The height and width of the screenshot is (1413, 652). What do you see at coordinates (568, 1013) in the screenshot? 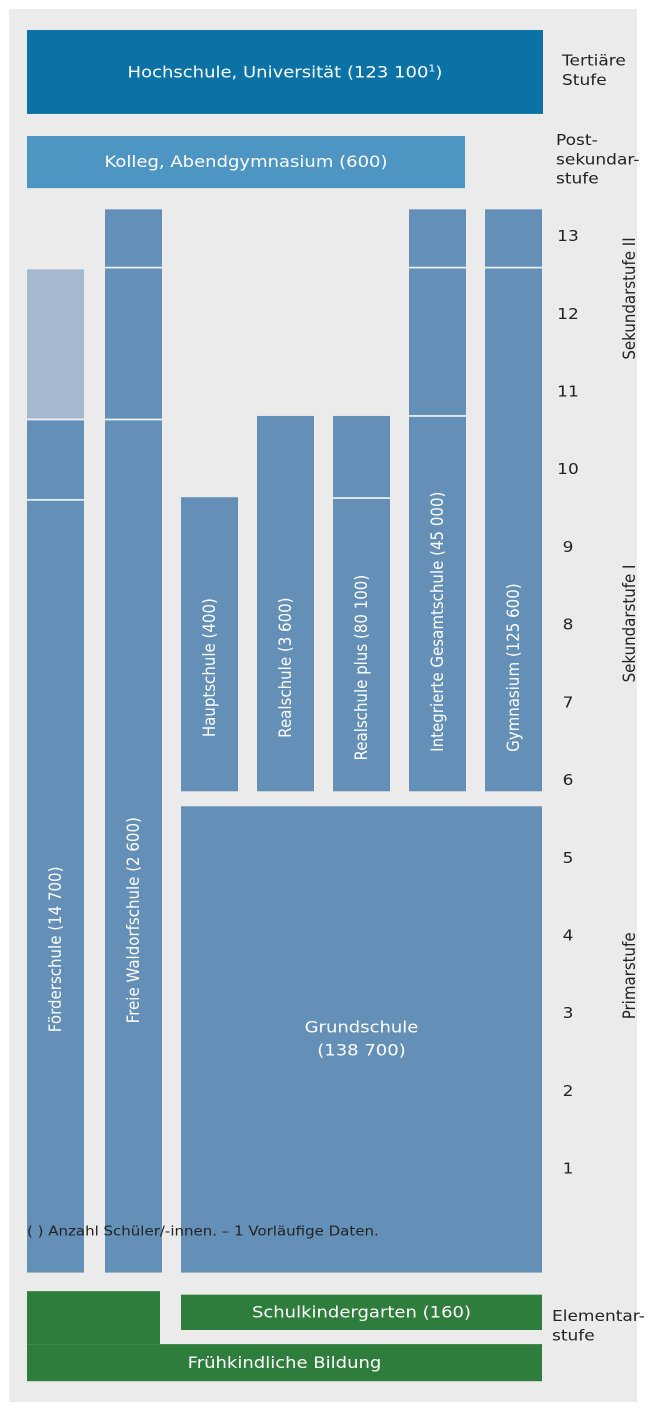
I see `grade-number: 3` at bounding box center [568, 1013].